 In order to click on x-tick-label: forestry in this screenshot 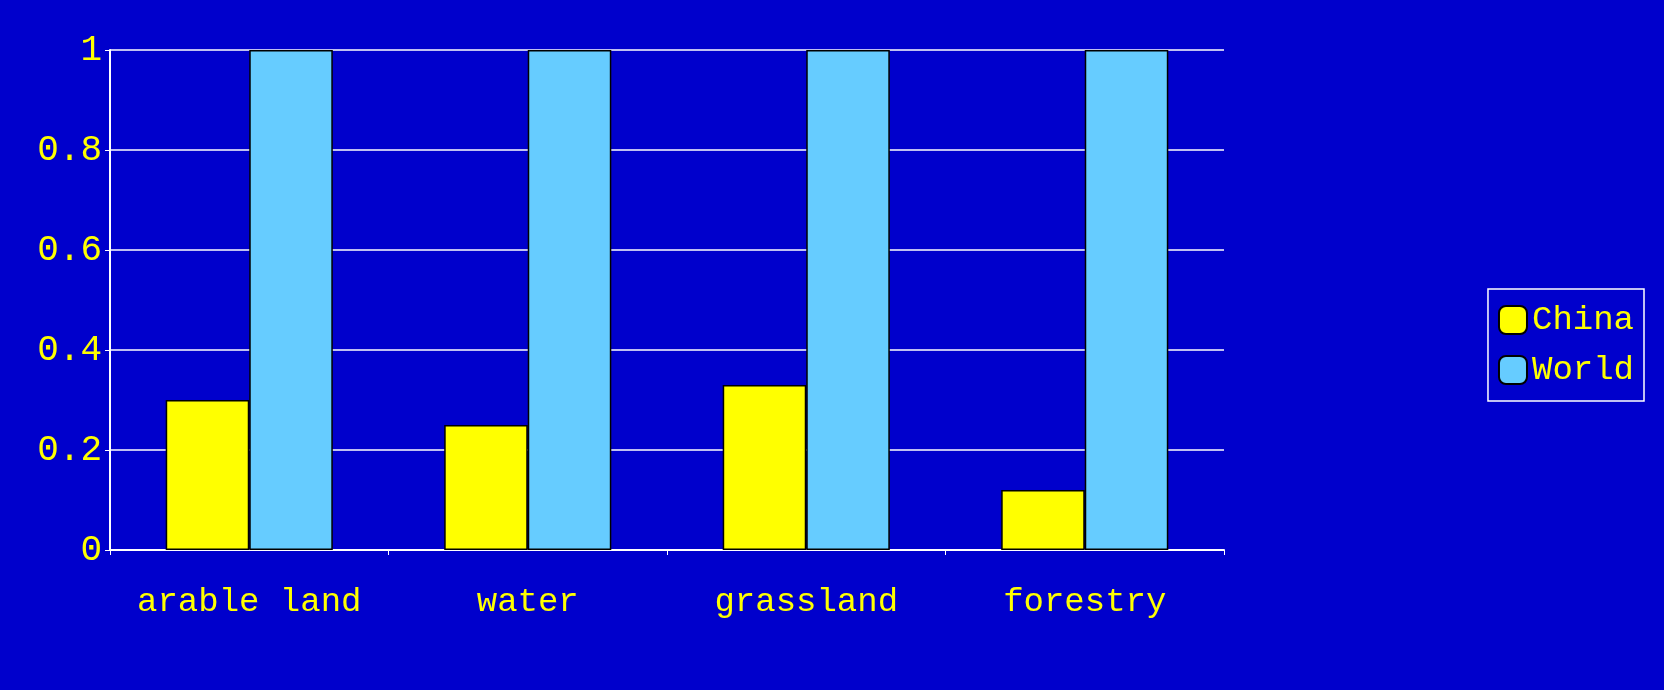, I will do `click(1085, 602)`.